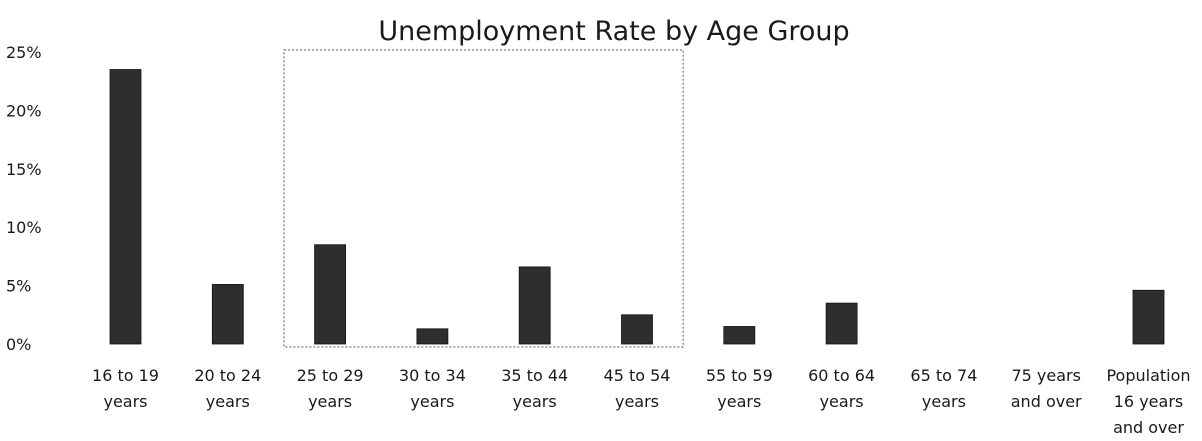 This screenshot has width=1202, height=441. I want to click on x-tick-label: 55 to 59 years, so click(739, 388).